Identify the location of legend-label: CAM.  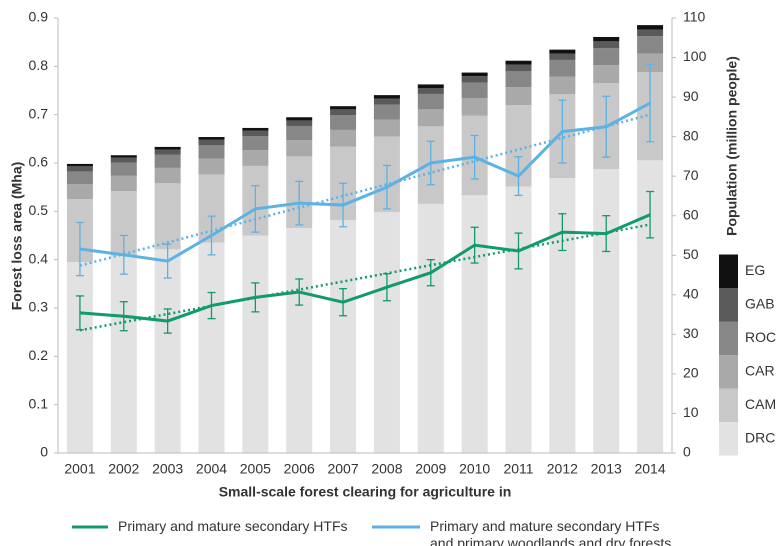
(760, 404).